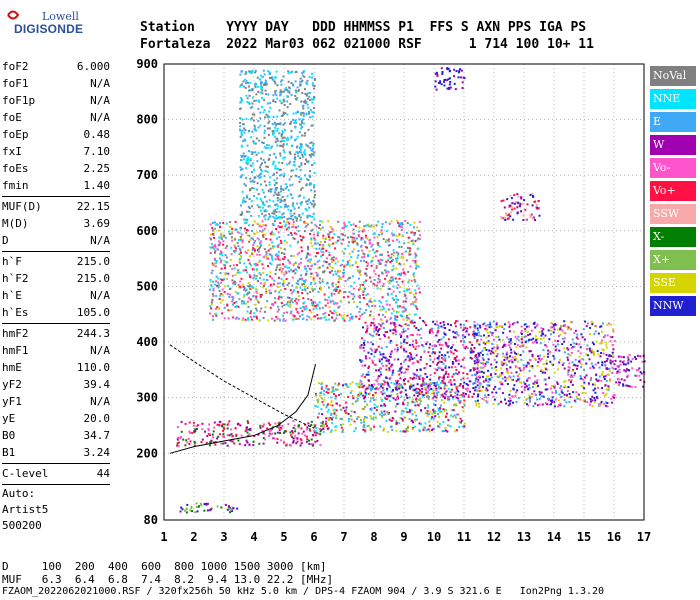 This screenshot has height=600, width=700. What do you see at coordinates (15, 278) in the screenshot?
I see `param-label: h`F2` at bounding box center [15, 278].